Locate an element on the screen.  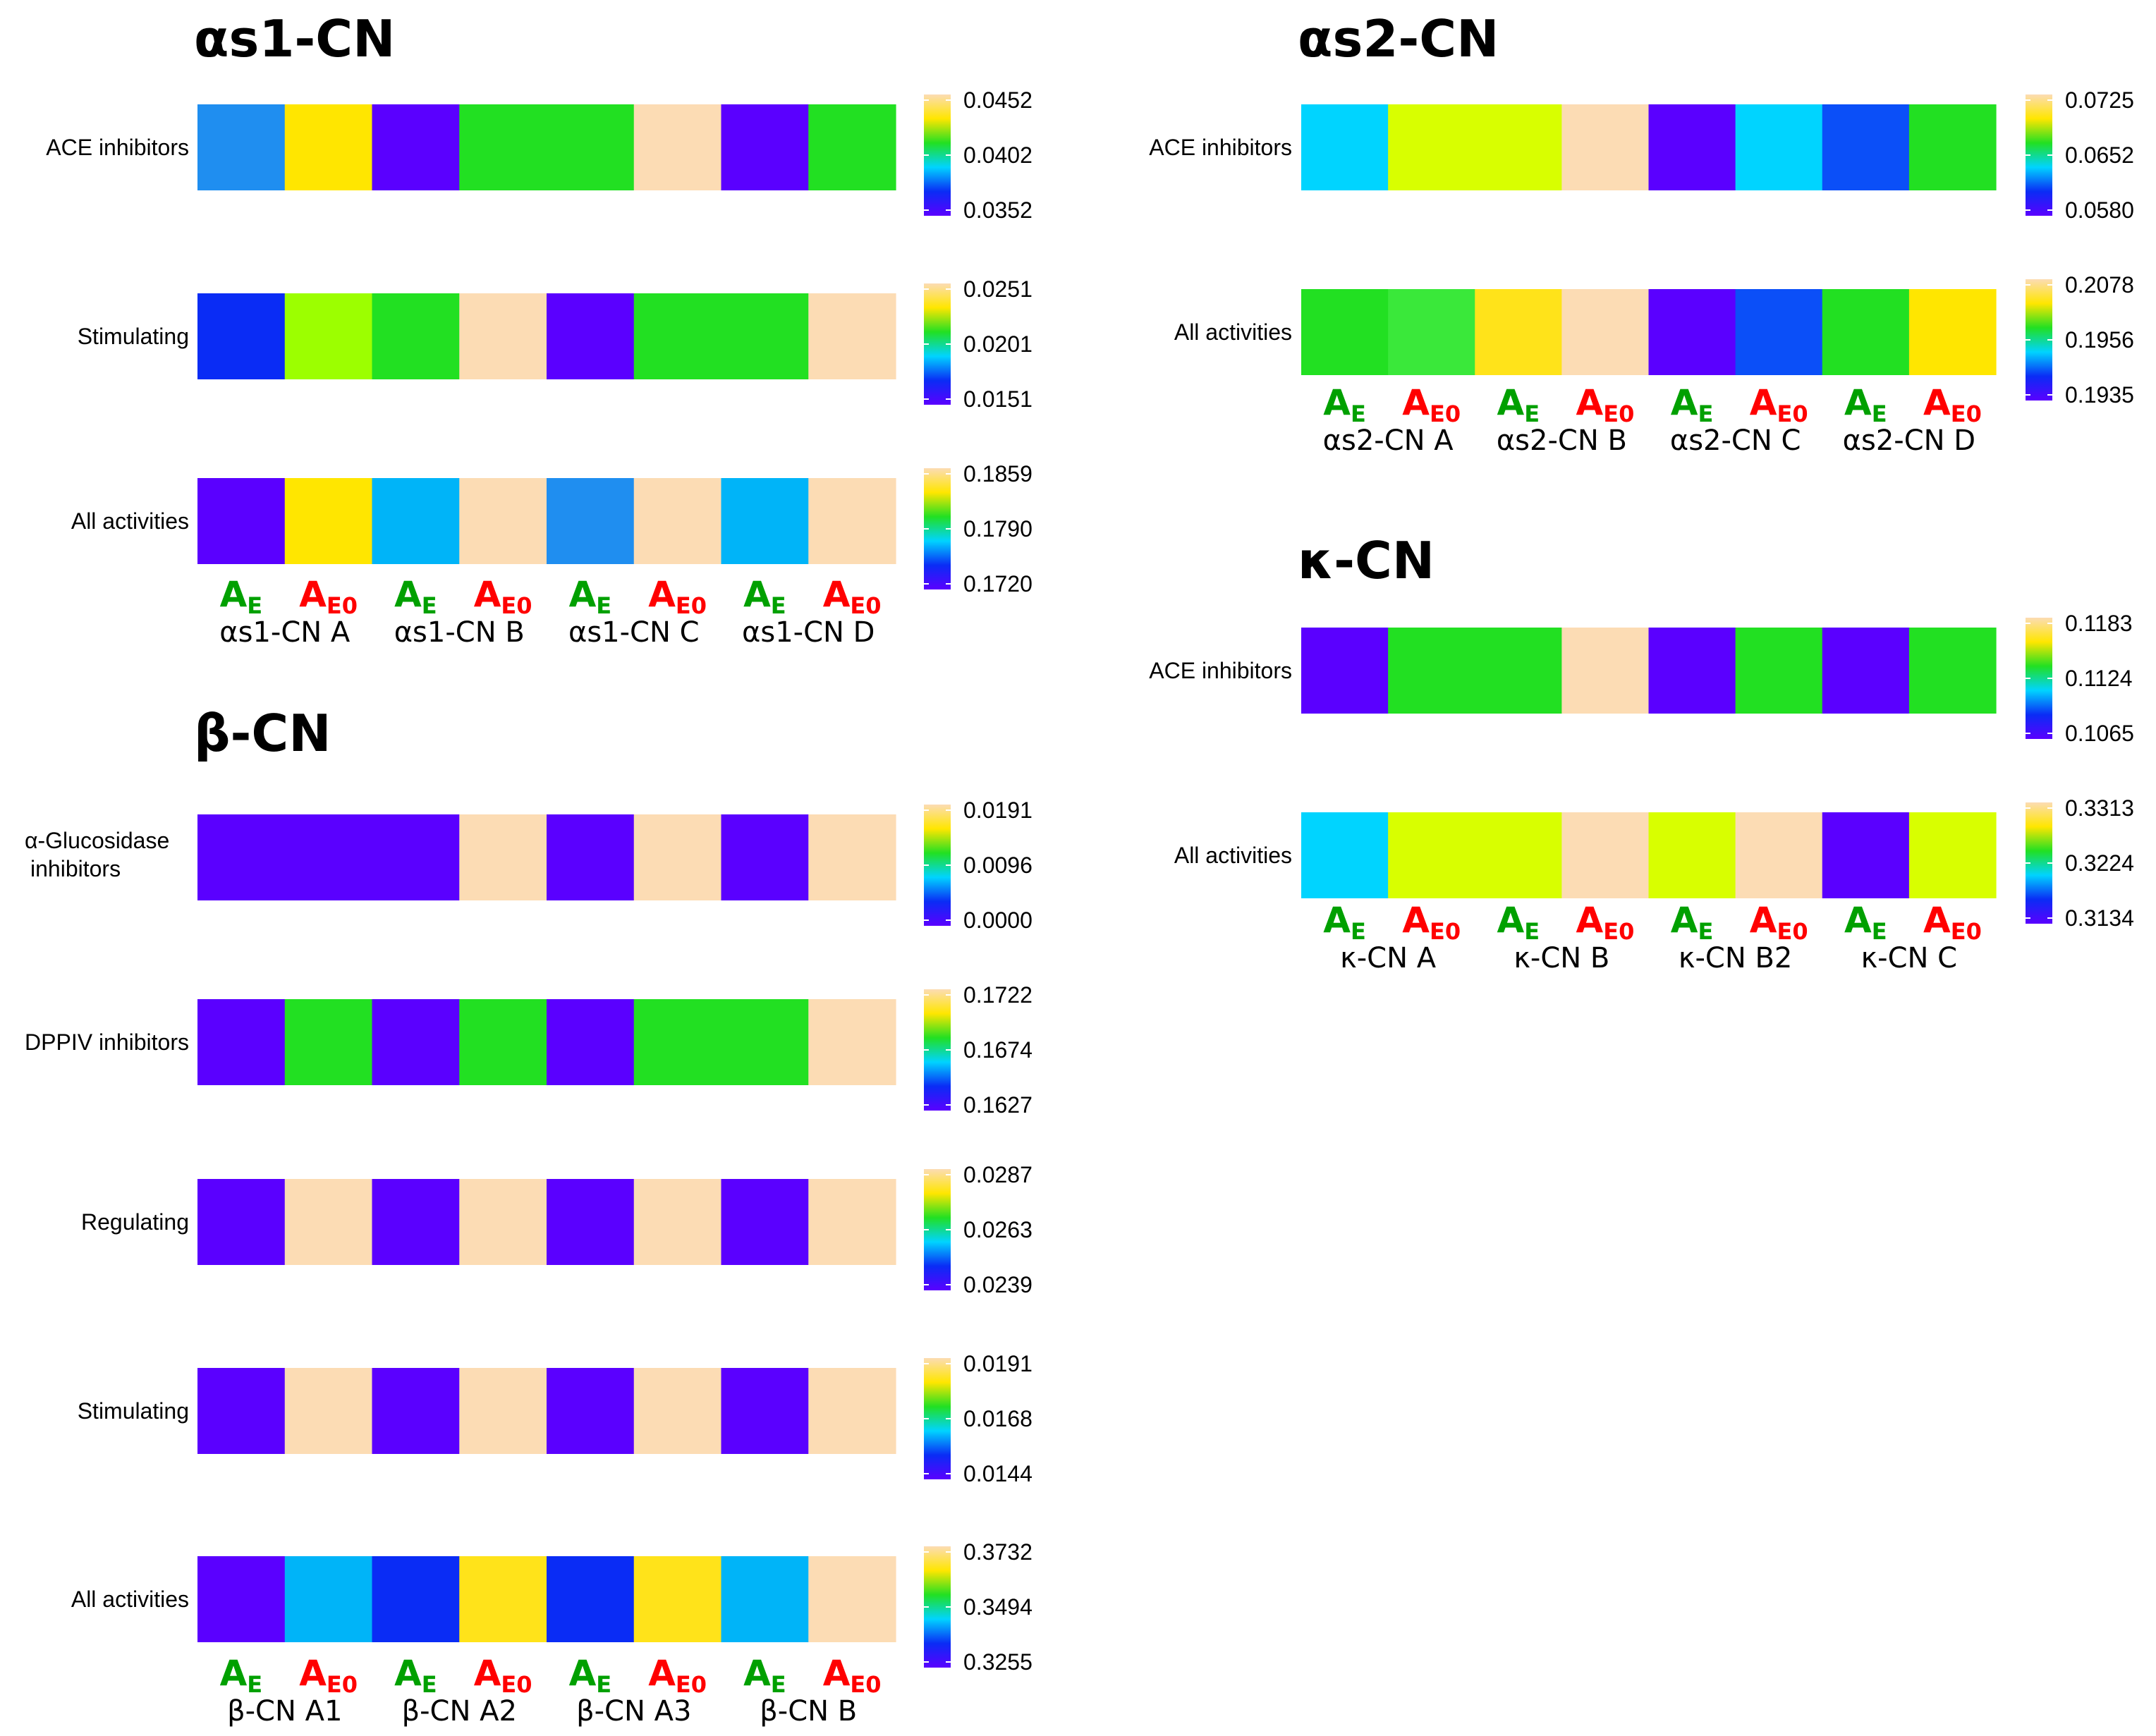
colorbar-tick-label: 0.2078 is located at coordinates (2099, 285).